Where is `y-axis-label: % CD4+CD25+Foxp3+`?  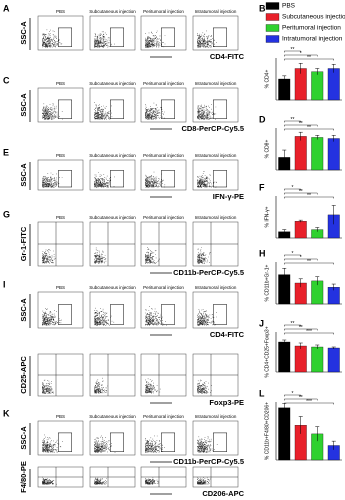 y-axis-label: % CD4+CD25+Foxp3+ is located at coordinates (267, 351).